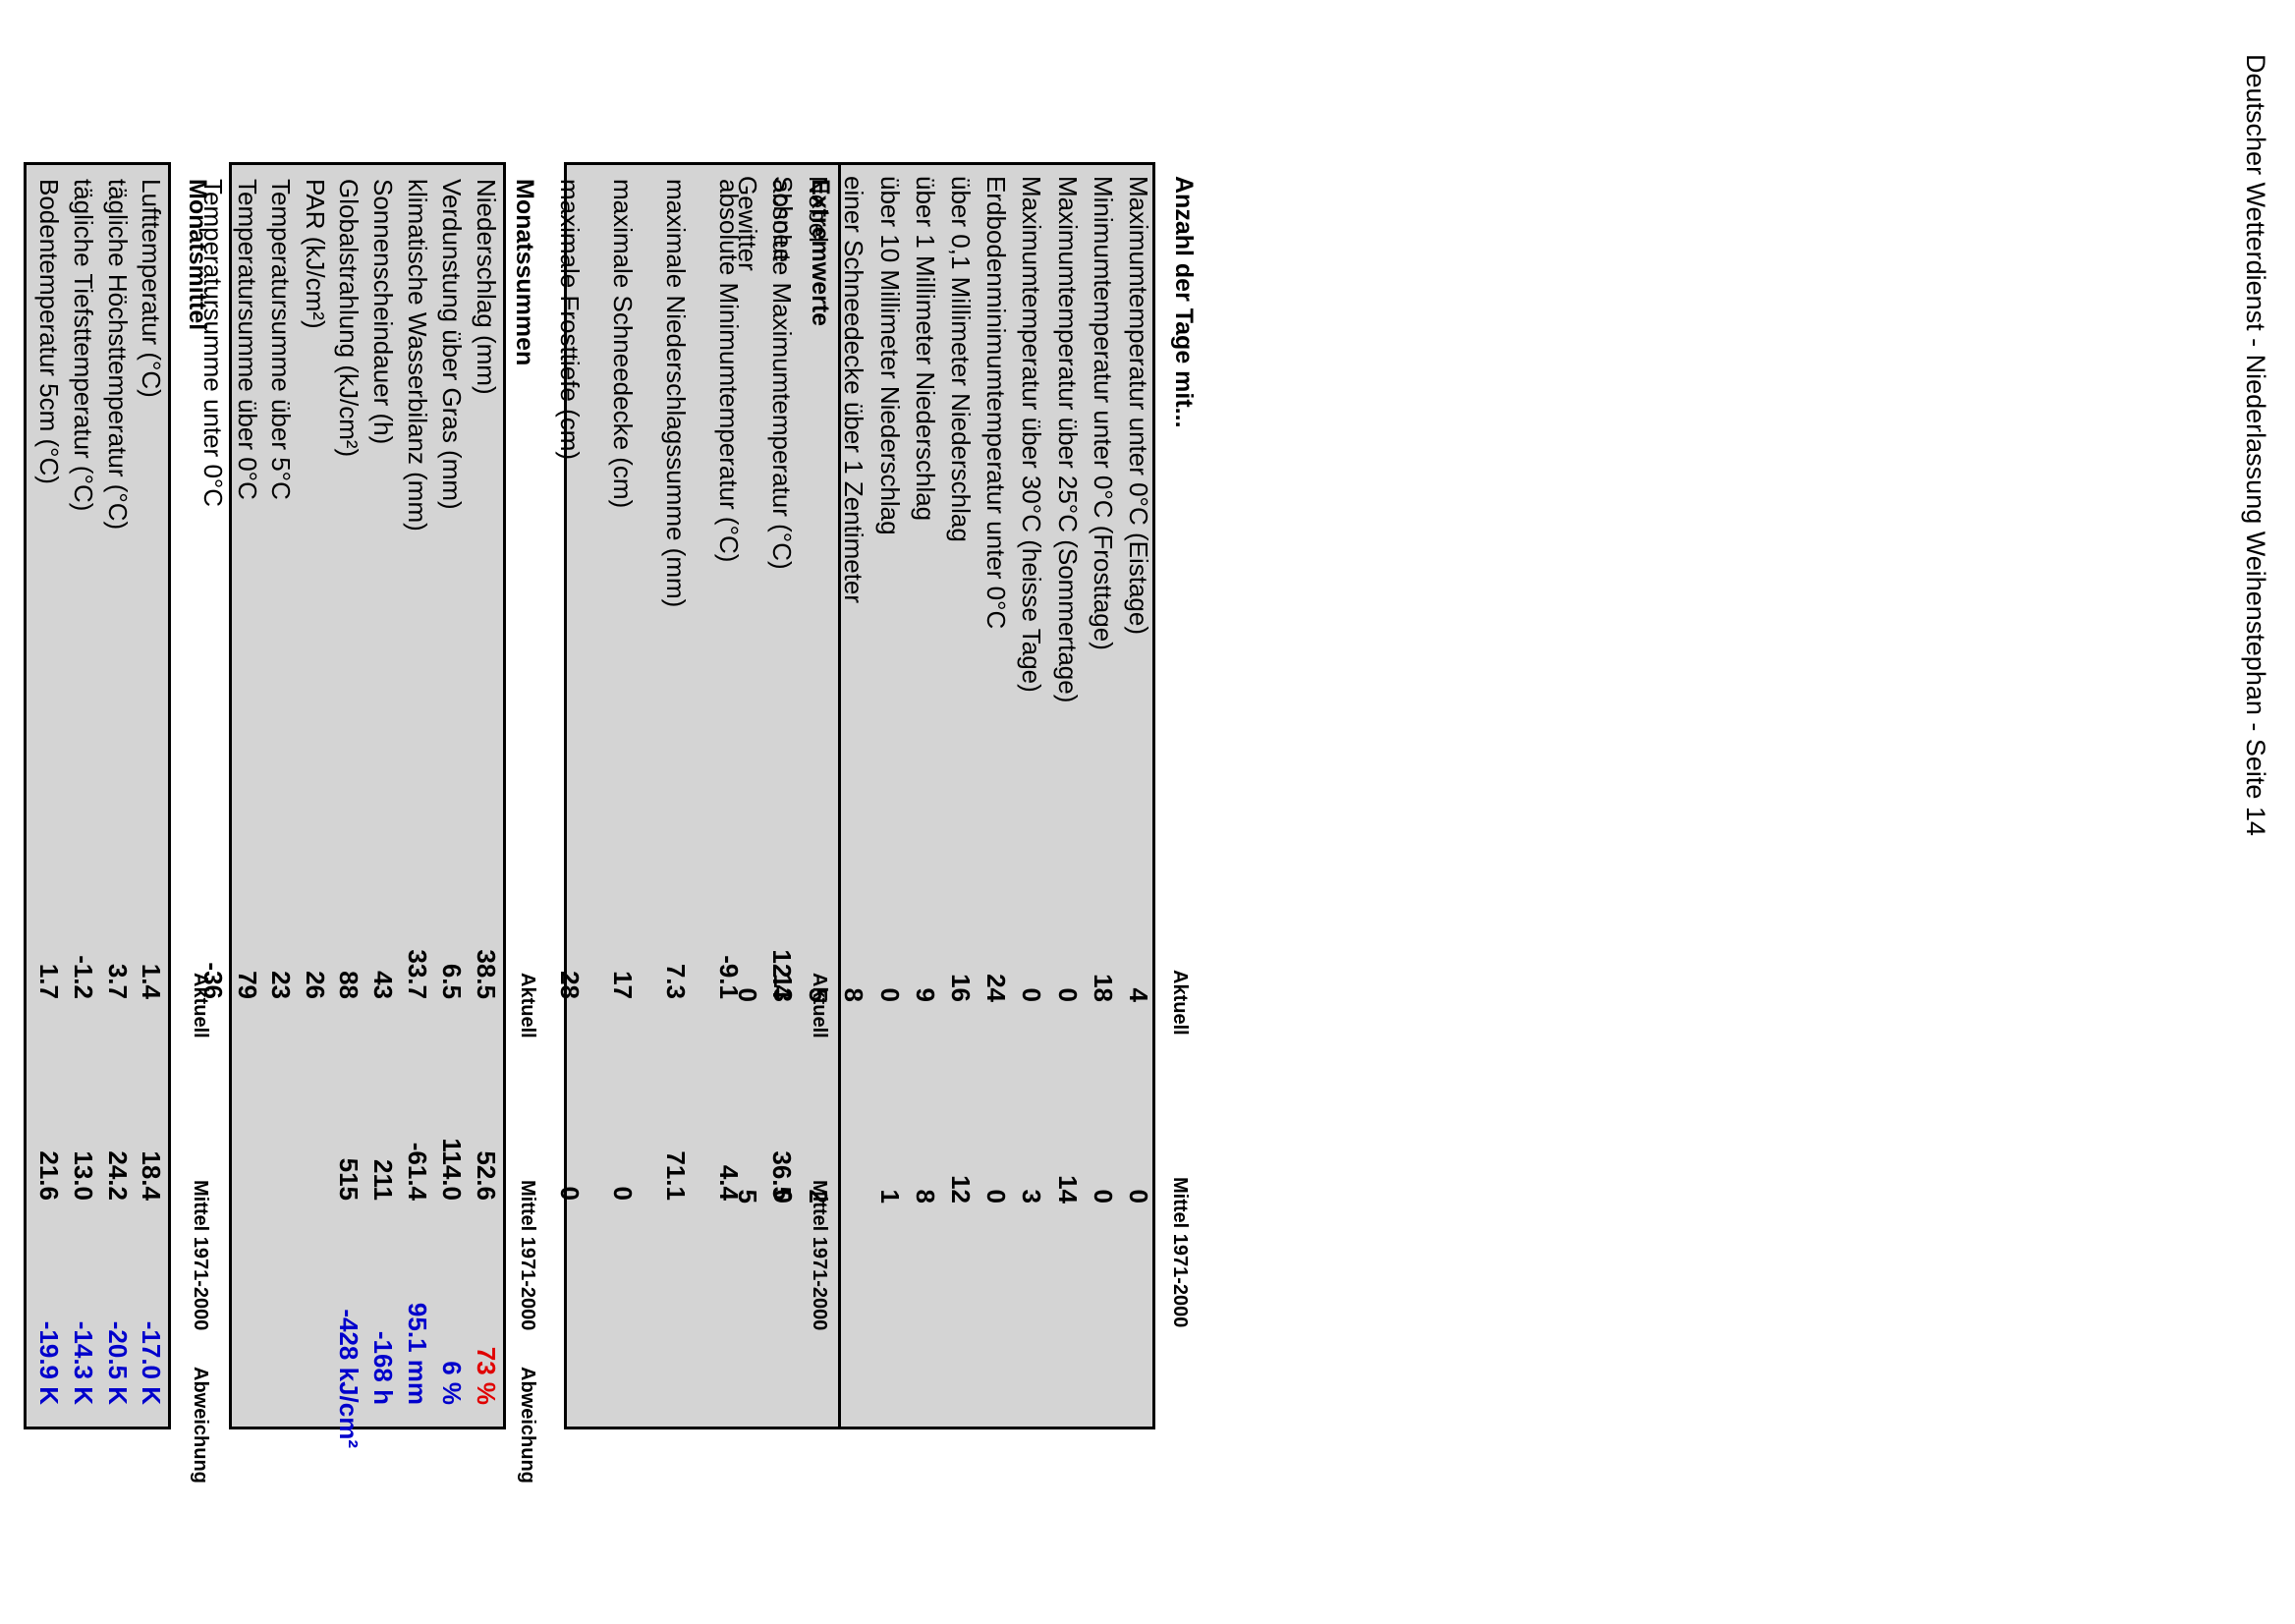  I want to click on row-label: Gewitter, so click(747, 223).